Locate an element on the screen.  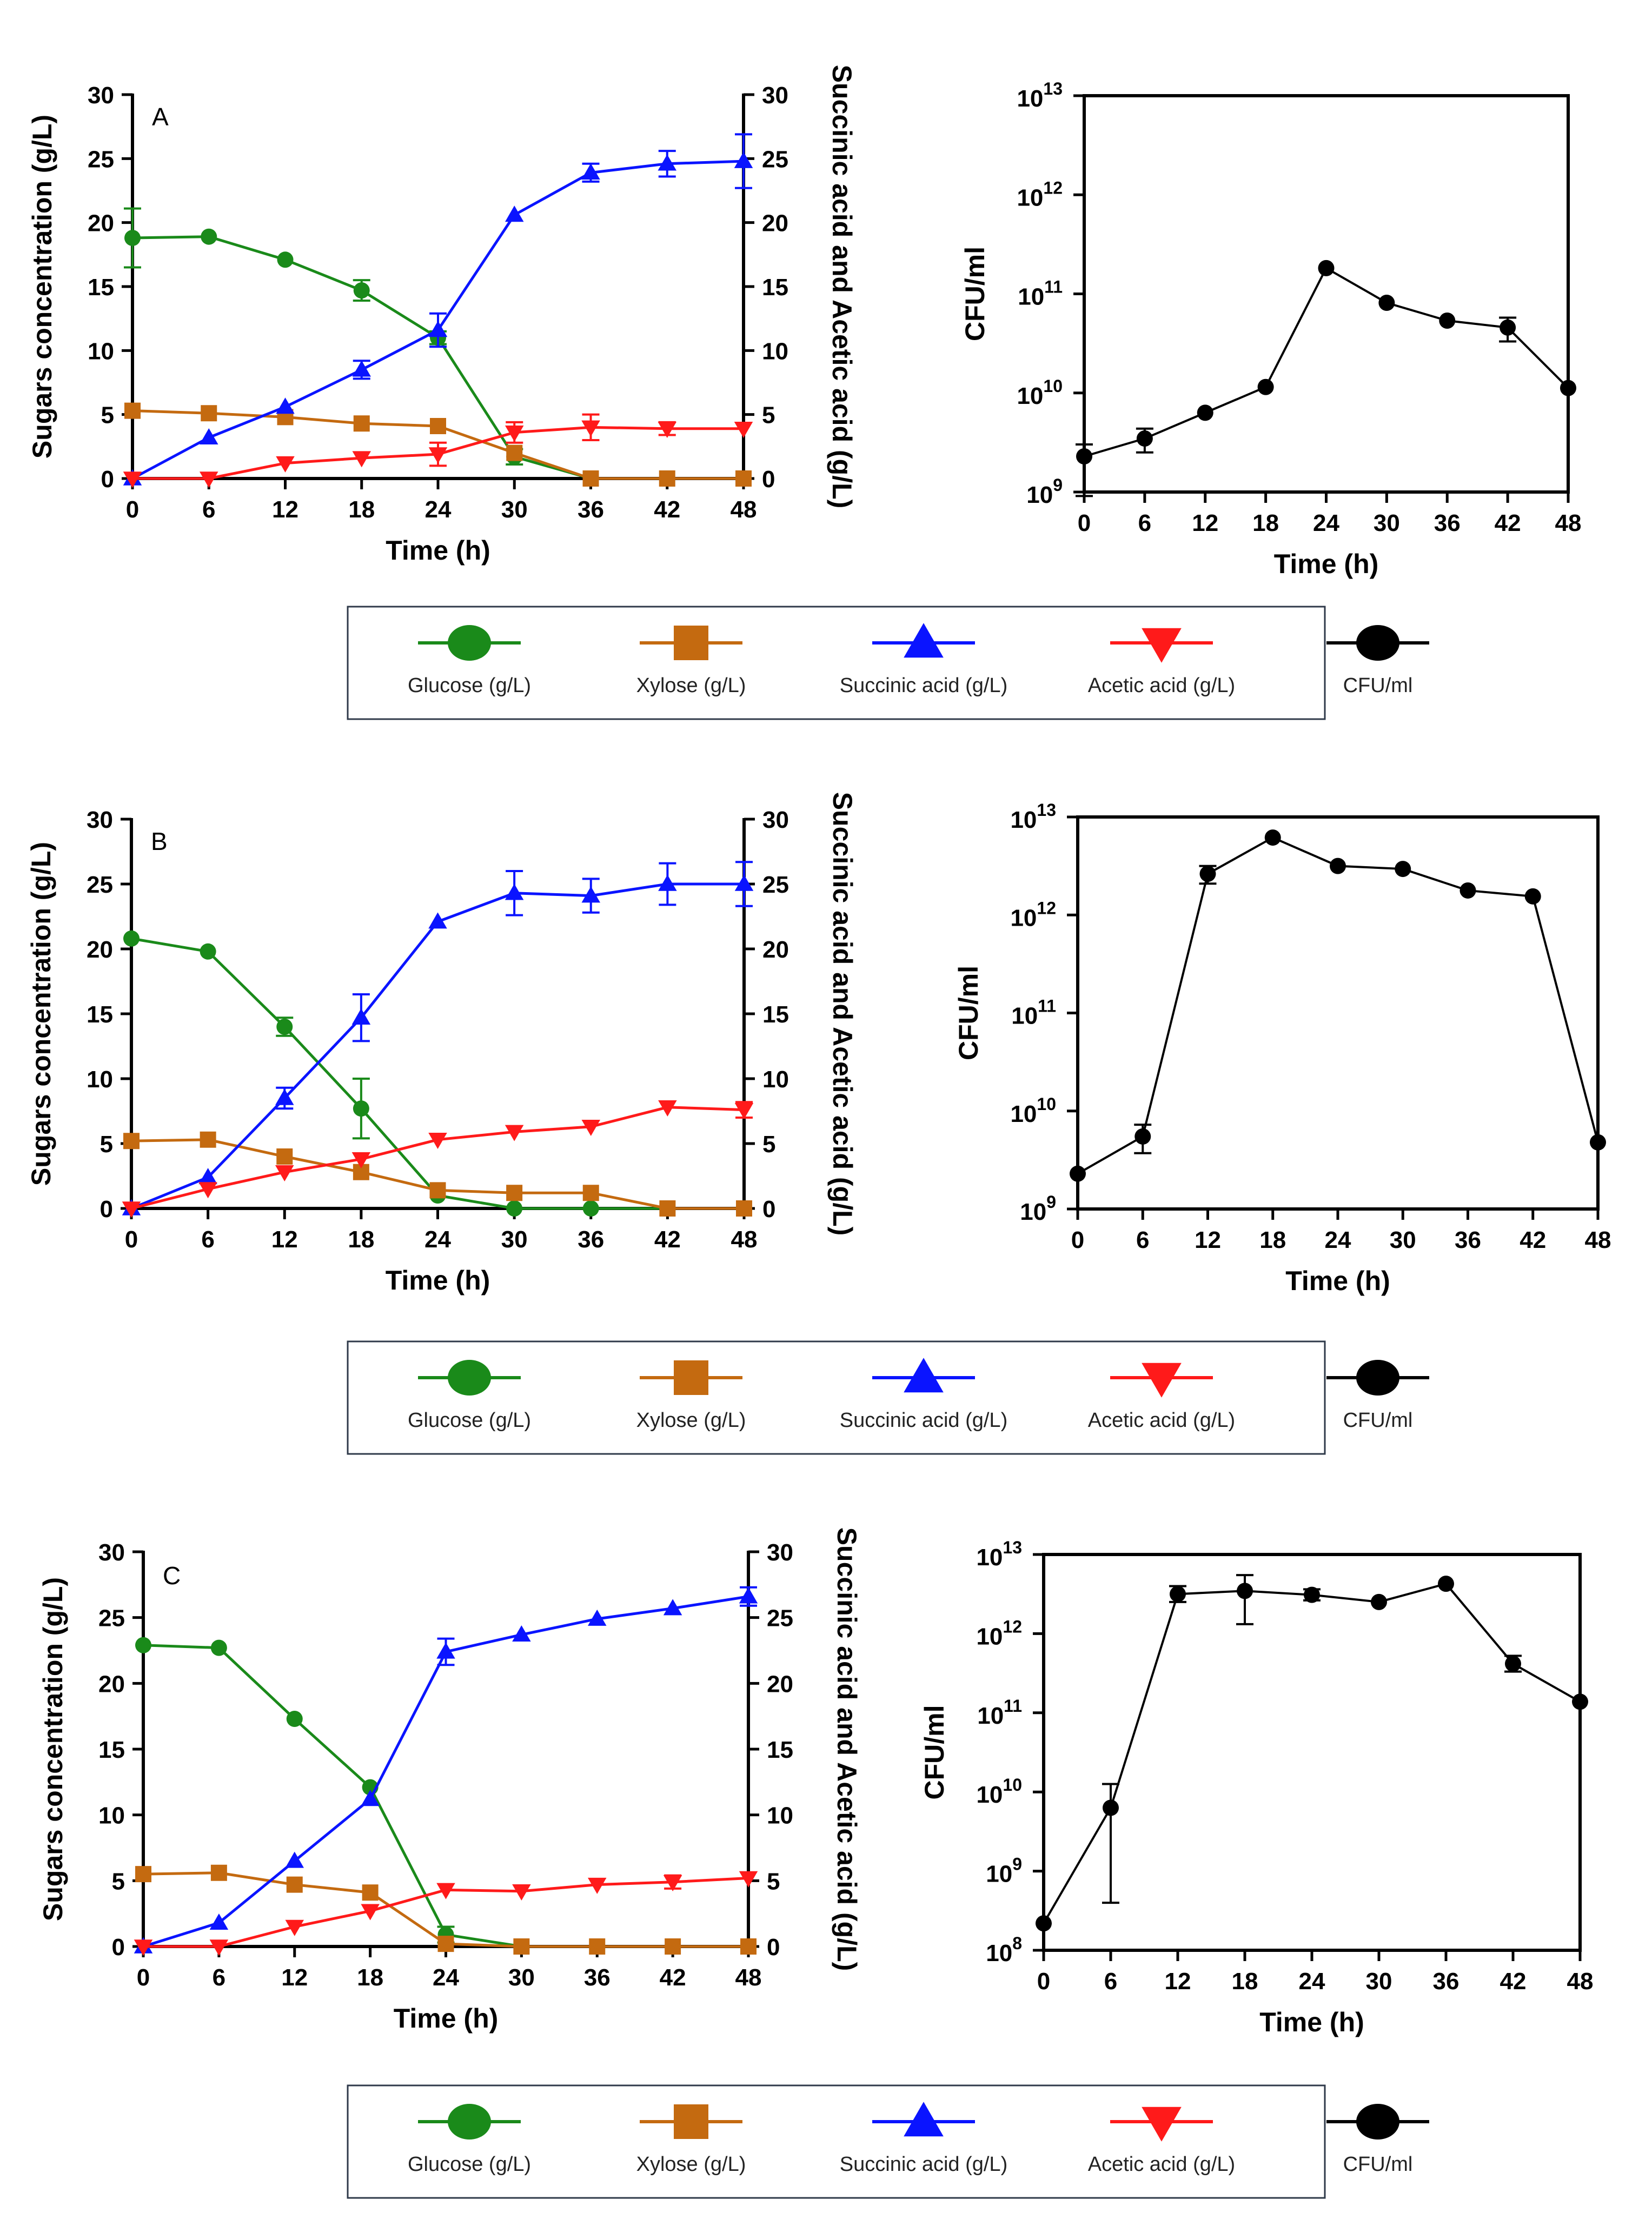
y-tick-label: 1011 is located at coordinates (1040, 293).